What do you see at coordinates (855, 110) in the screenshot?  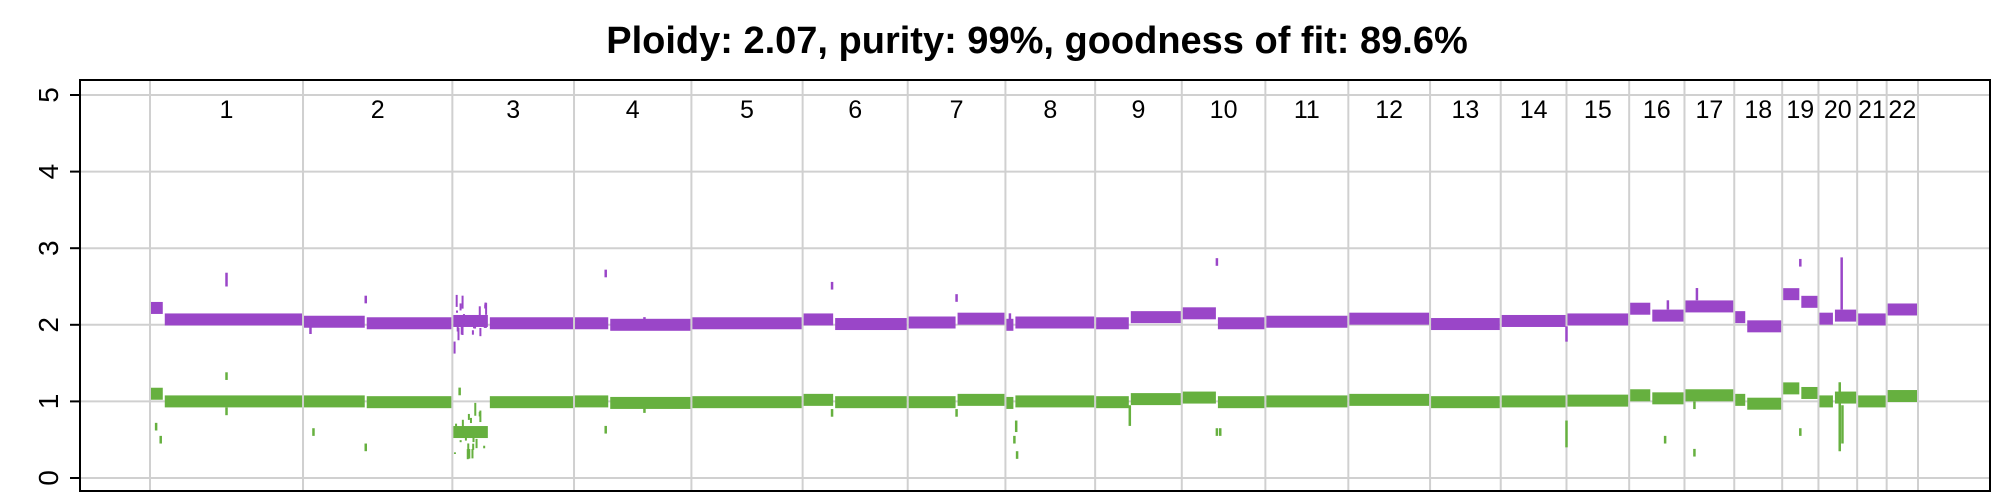 I see `chromosome-label: 6` at bounding box center [855, 110].